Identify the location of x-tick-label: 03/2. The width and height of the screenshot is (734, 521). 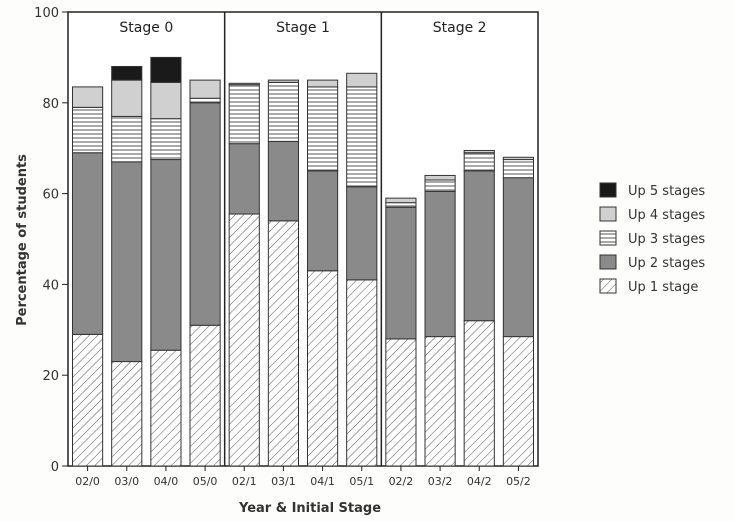
(440, 481).